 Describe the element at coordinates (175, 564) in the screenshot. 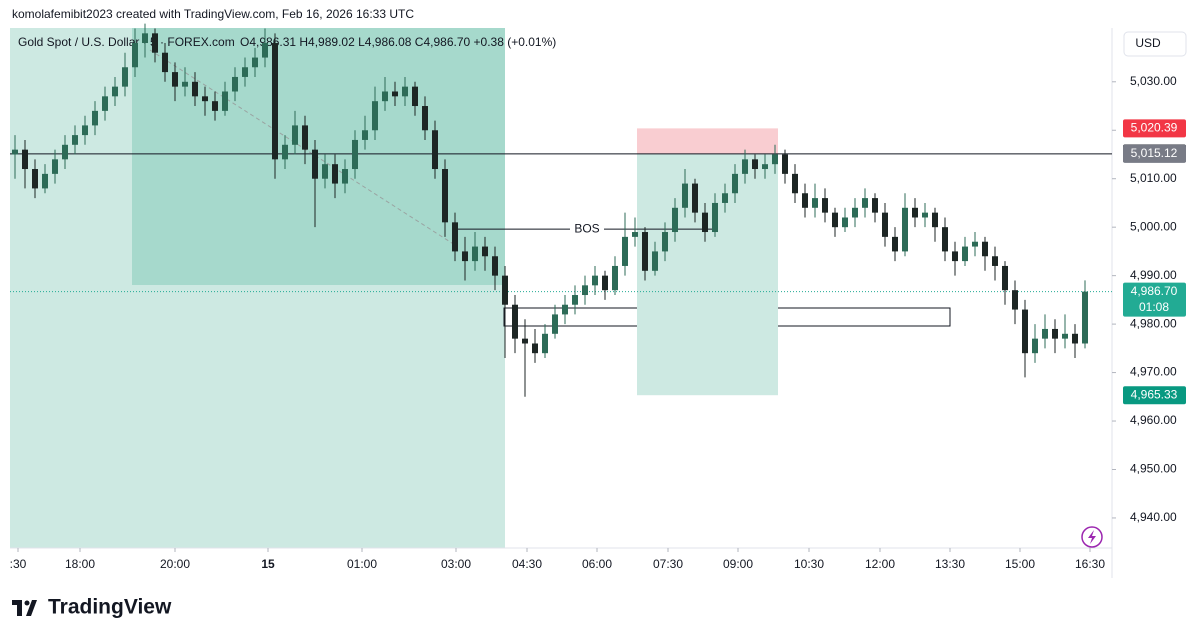

I see `x-tick-label: 20:00` at that location.